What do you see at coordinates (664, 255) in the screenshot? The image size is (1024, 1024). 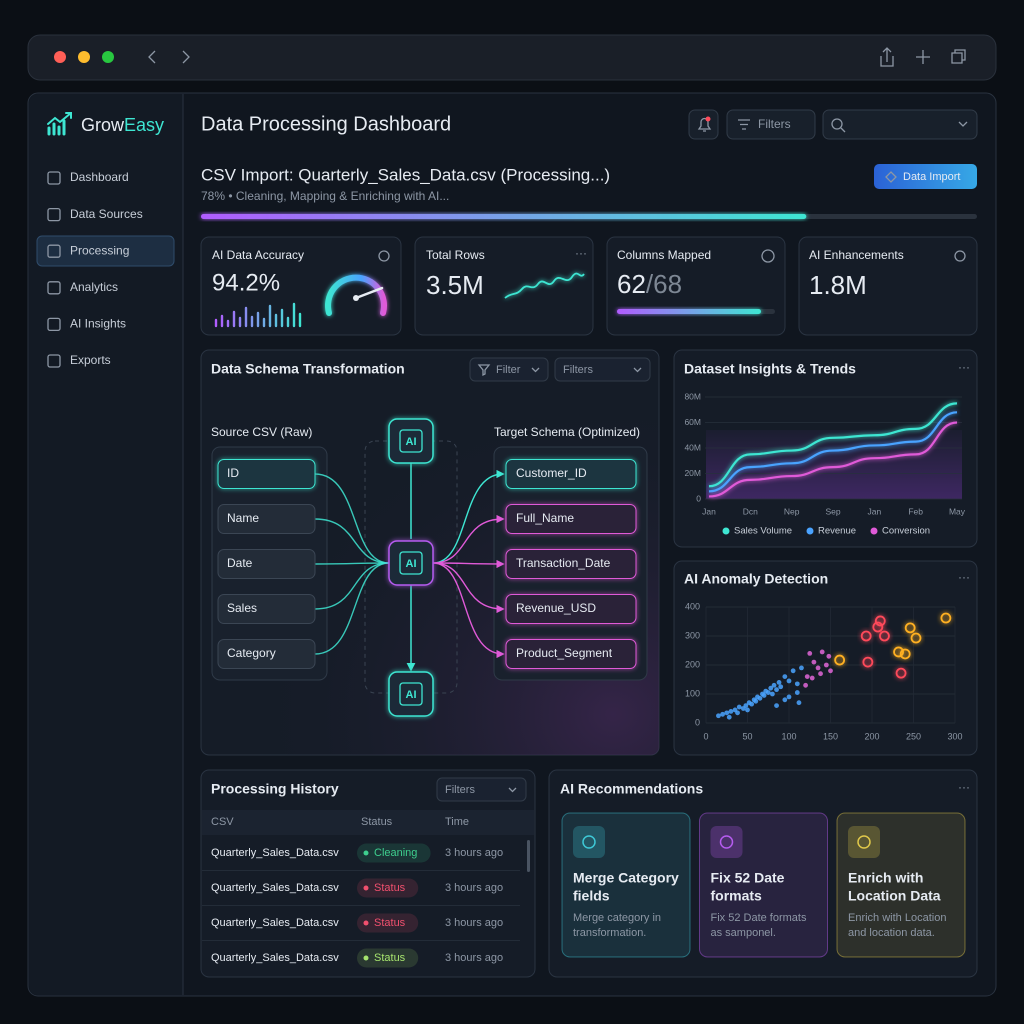 I see `kpi-label: Columns Mapped` at bounding box center [664, 255].